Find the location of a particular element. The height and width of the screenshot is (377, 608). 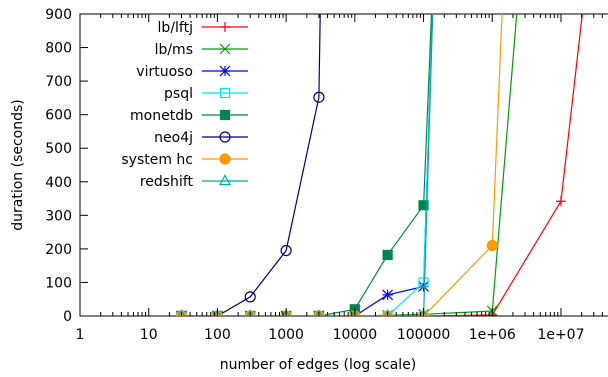

legend-item-virtuoso: virtuoso is located at coordinates (192, 72).